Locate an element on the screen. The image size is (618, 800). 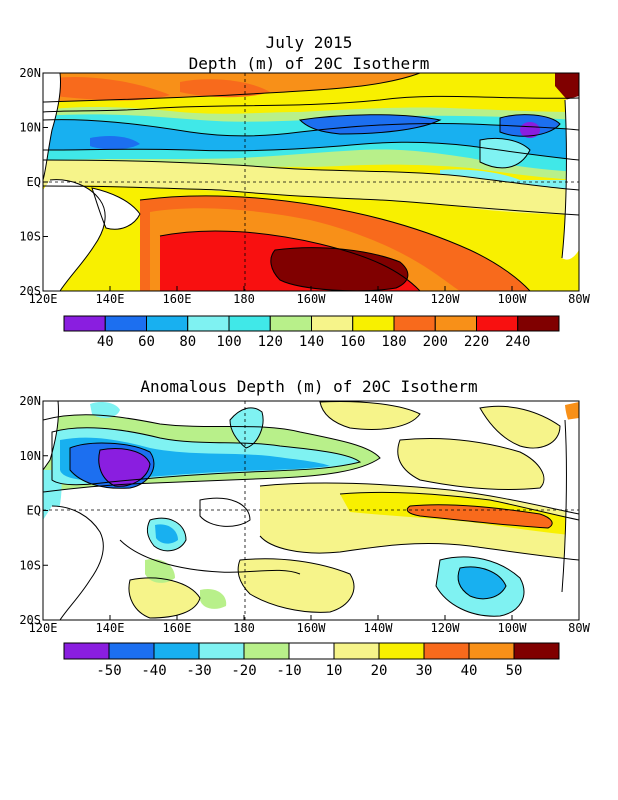
chart2-colorbar-label: 10 is located at coordinates (334, 671).